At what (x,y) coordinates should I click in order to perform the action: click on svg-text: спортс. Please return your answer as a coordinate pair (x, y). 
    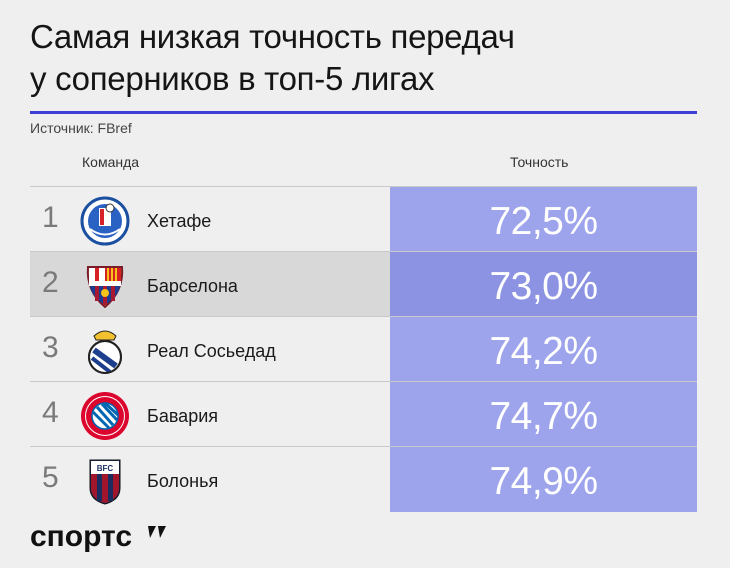
    Looking at the image, I should click on (81, 536).